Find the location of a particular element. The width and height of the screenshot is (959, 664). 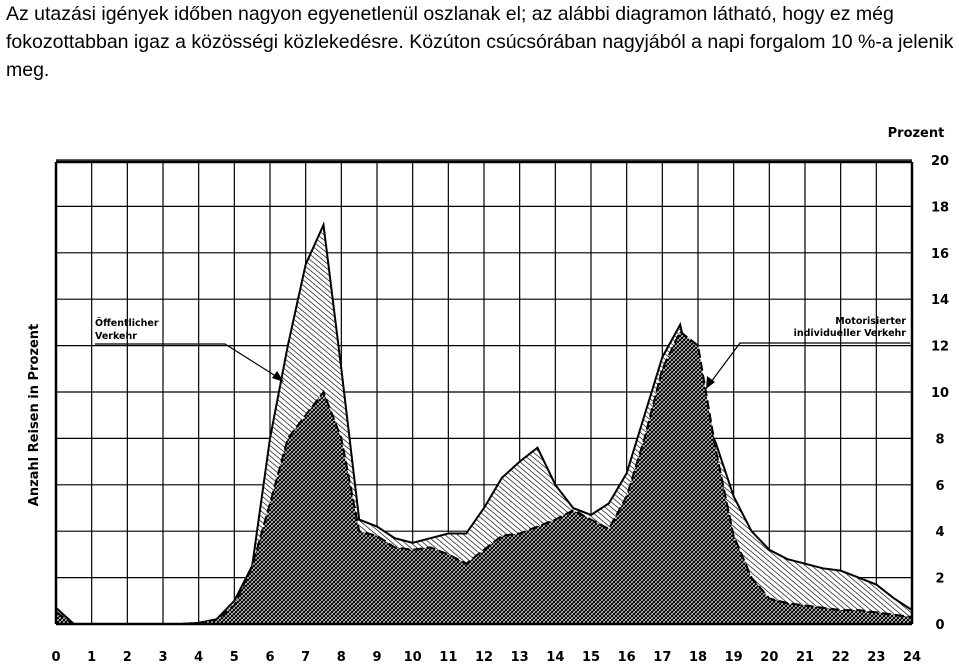

y-tick-label: 10 is located at coordinates (940, 393).